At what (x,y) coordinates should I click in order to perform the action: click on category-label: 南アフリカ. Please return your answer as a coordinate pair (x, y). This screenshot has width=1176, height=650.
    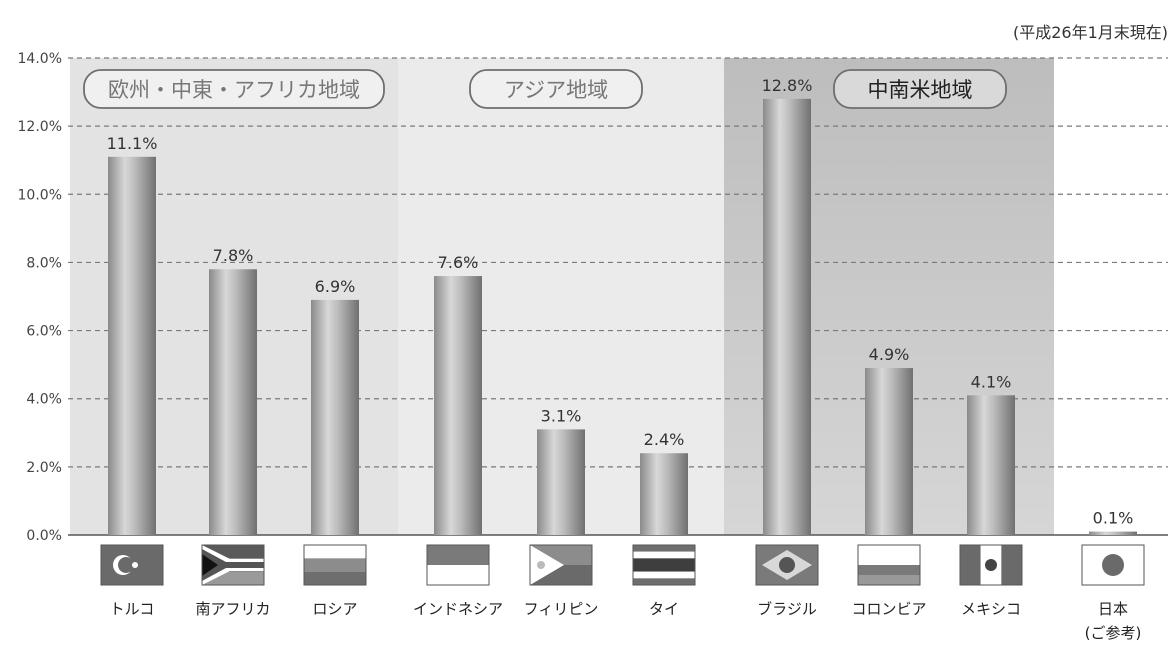
    Looking at the image, I should click on (232, 609).